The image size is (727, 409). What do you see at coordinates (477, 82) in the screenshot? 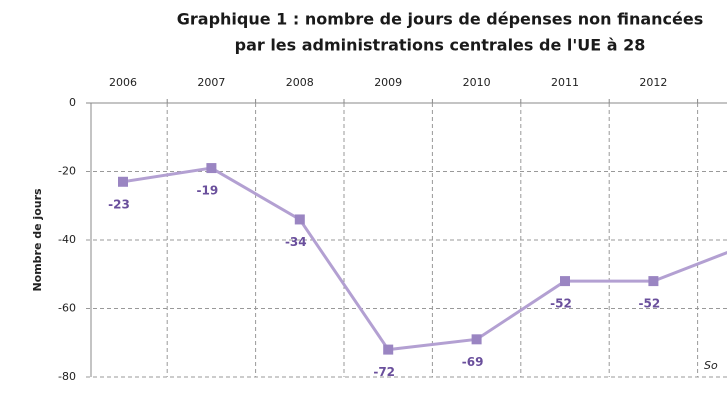
I see `x-tick-label: 2010` at bounding box center [477, 82].